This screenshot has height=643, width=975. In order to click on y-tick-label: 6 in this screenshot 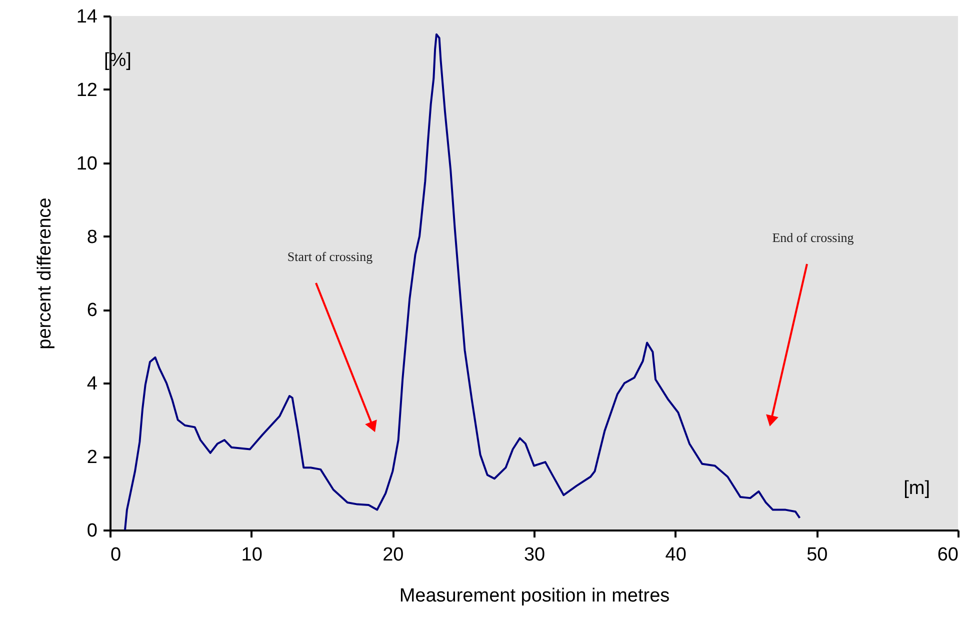, I will do `click(92, 311)`.